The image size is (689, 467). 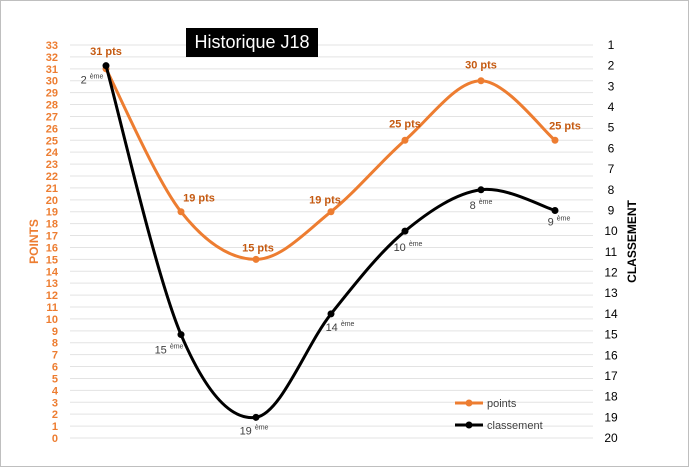 What do you see at coordinates (481, 66) in the screenshot?
I see `points-data-label: 30 pts` at bounding box center [481, 66].